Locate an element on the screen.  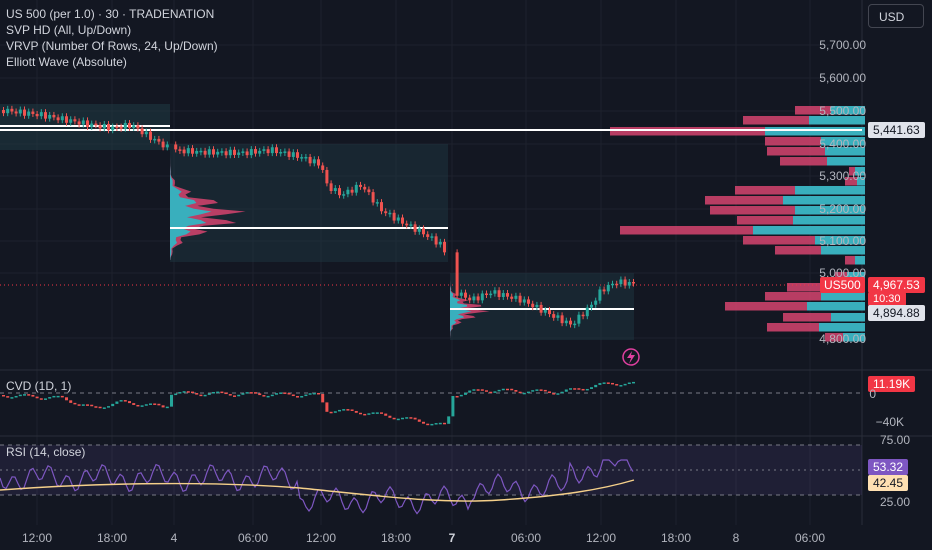
time-axis-label: 12:00 is located at coordinates (37, 538).